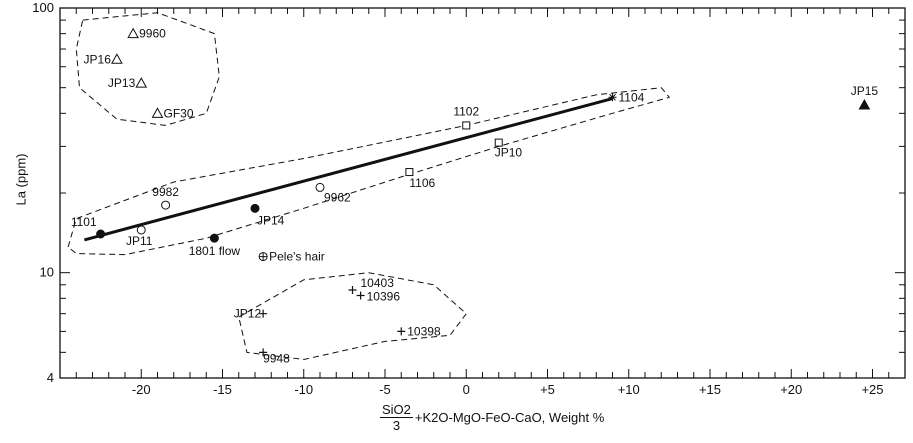 This screenshot has width=913, height=443. Describe the element at coordinates (47, 272) in the screenshot. I see `y-tick-label: 10` at that location.